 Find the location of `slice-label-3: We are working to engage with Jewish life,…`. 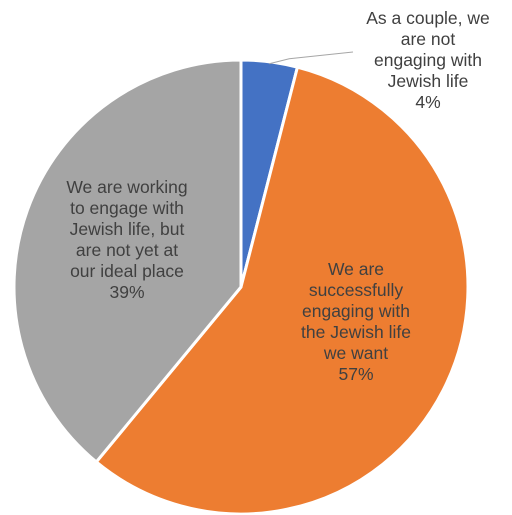

slice-label-3: We are working to engage with Jewish life,… is located at coordinates (126, 239).